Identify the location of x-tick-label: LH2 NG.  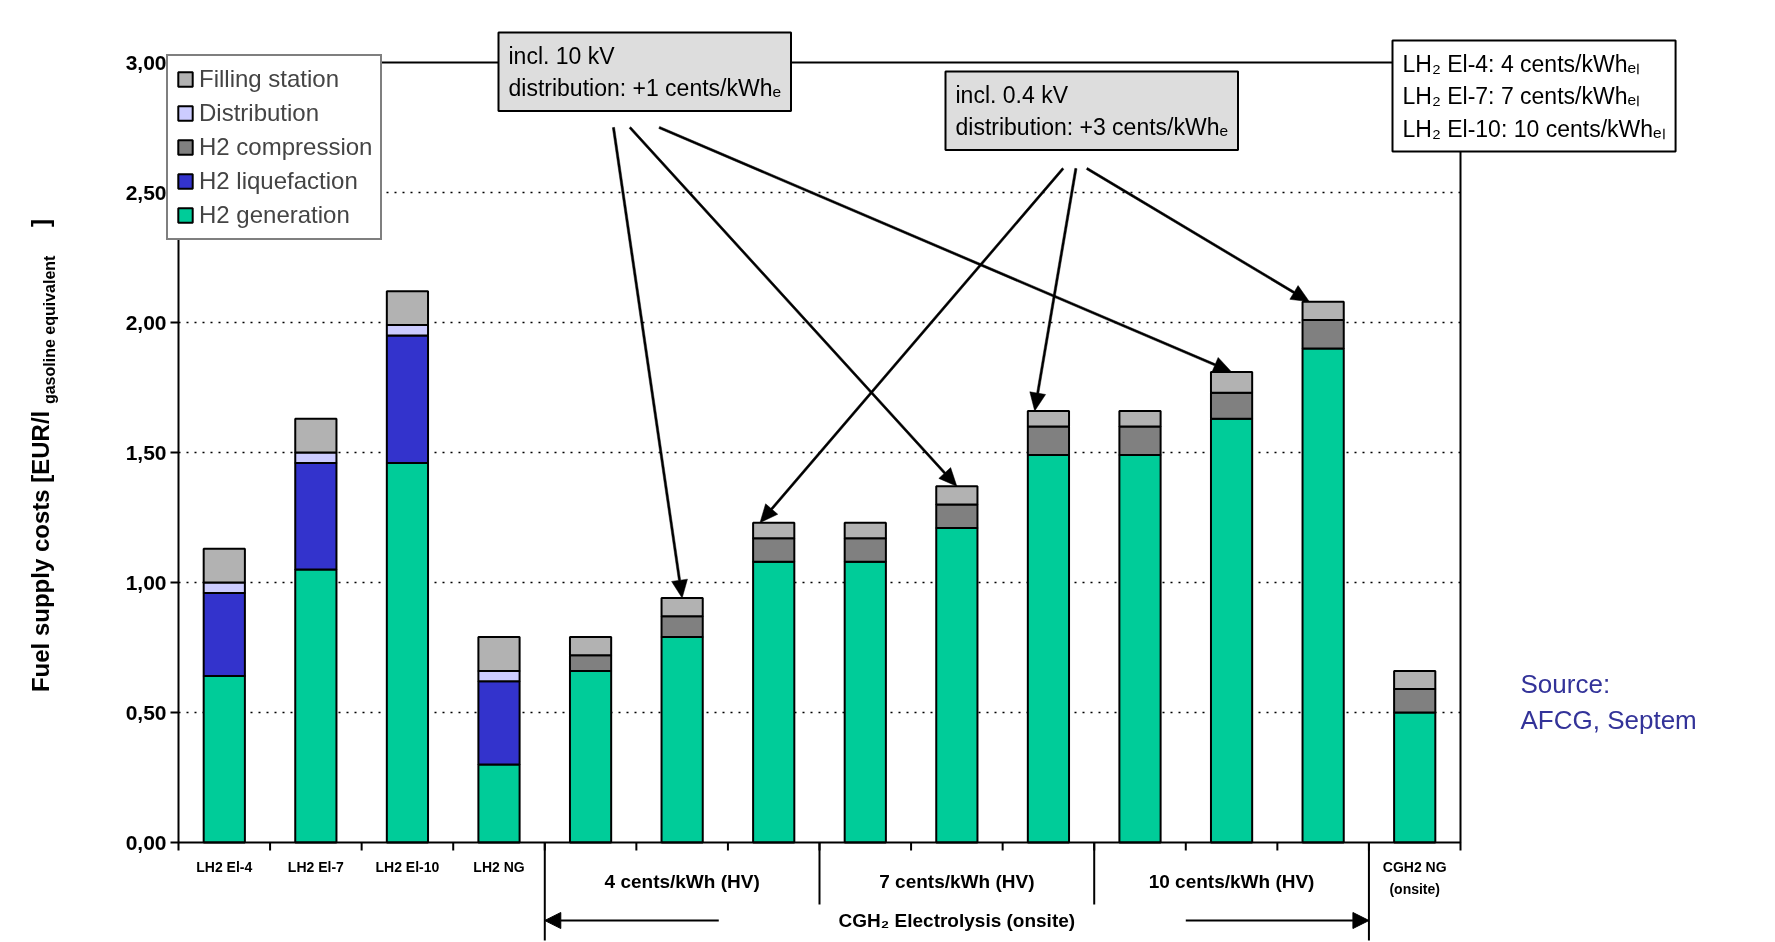
(499, 866).